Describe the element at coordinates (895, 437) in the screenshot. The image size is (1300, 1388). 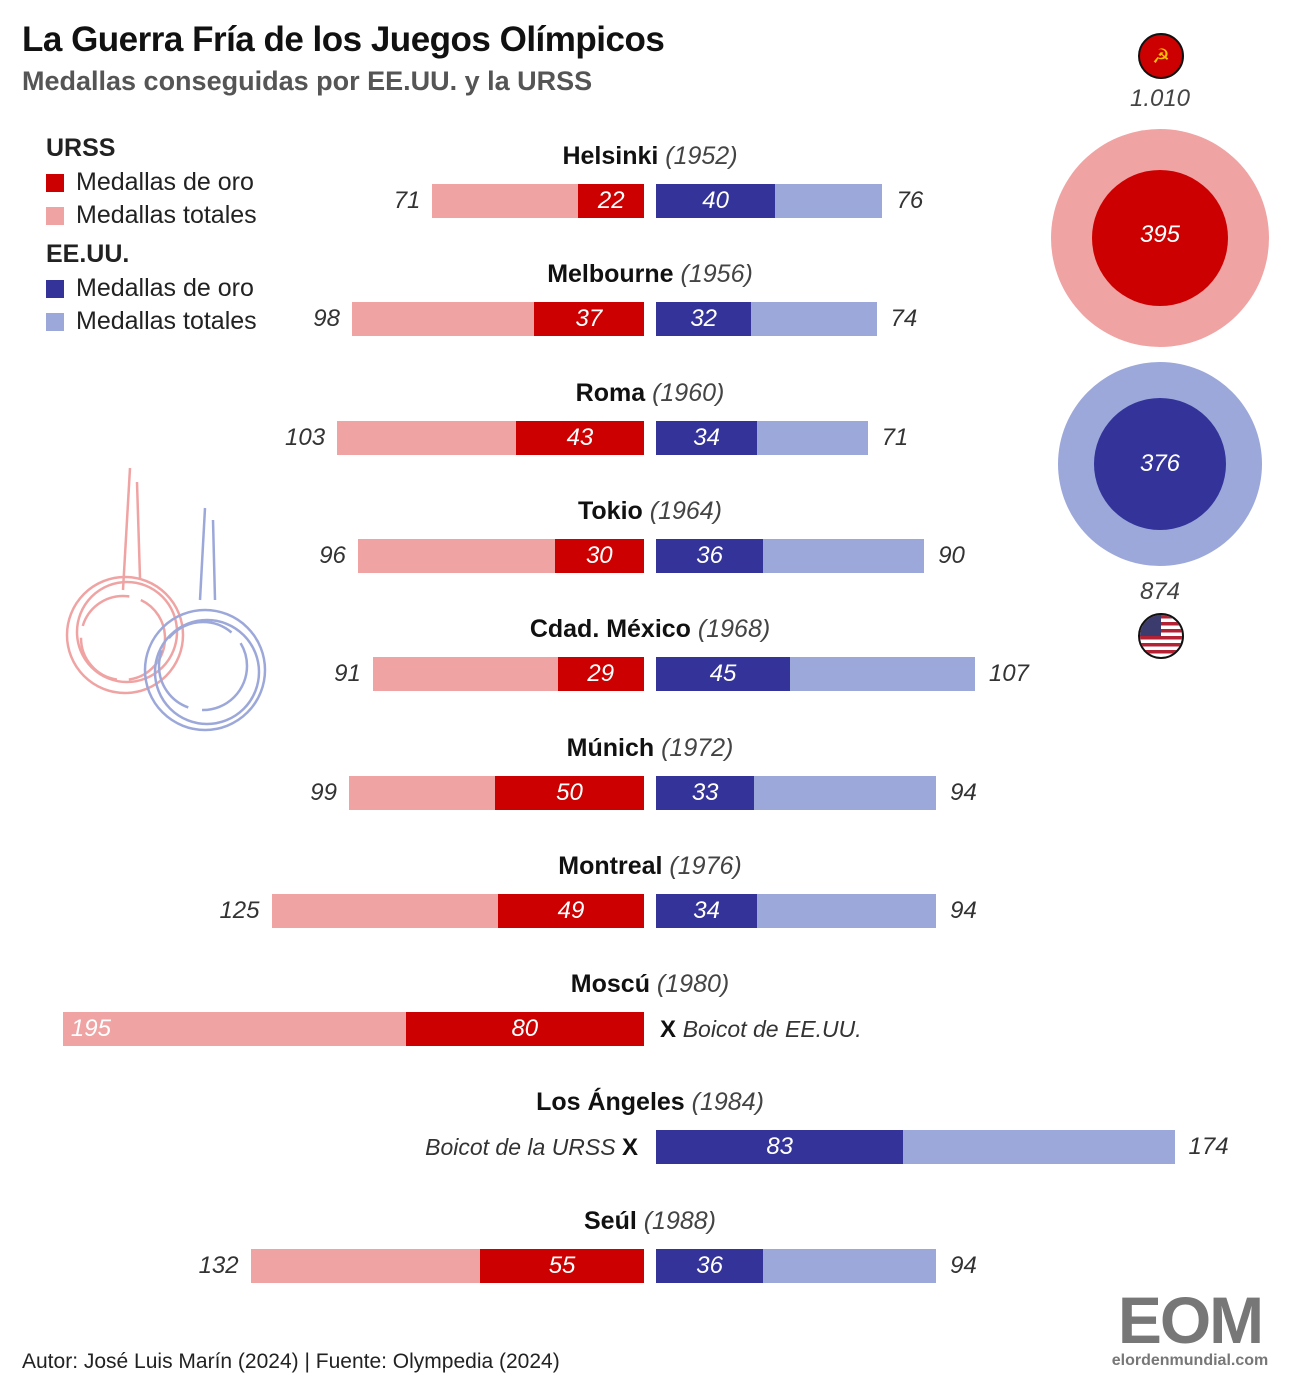
I see `usa-total-label: 71` at that location.